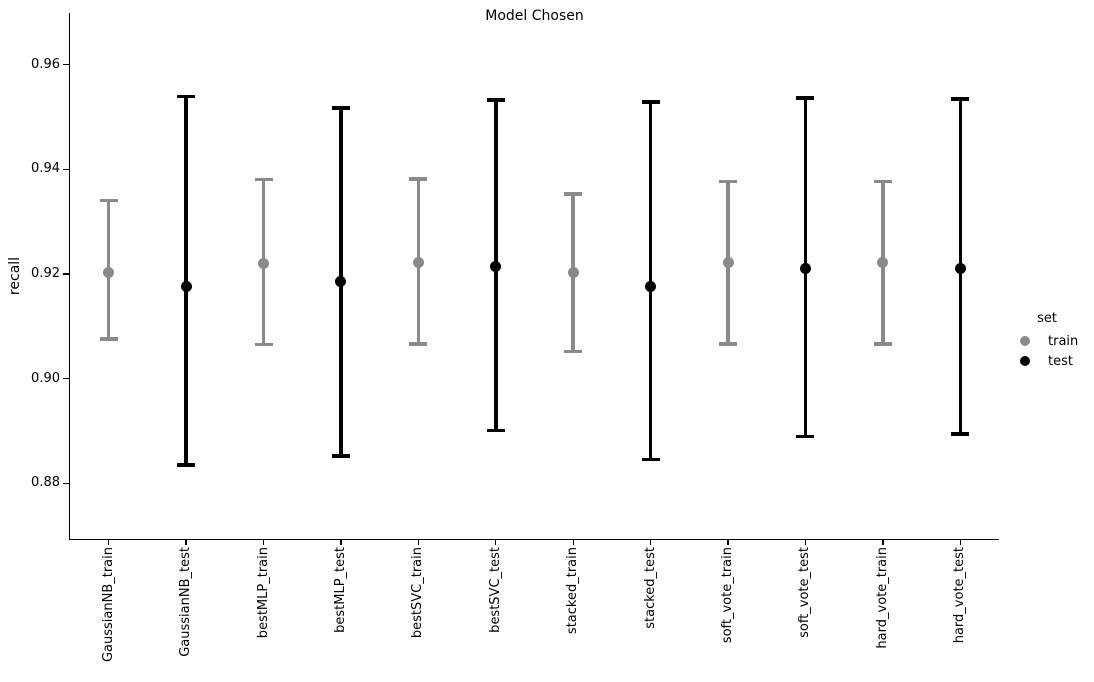 The width and height of the screenshot is (1094, 682). What do you see at coordinates (805, 593) in the screenshot?
I see `x-tick-label: soft_vote_test` at bounding box center [805, 593].